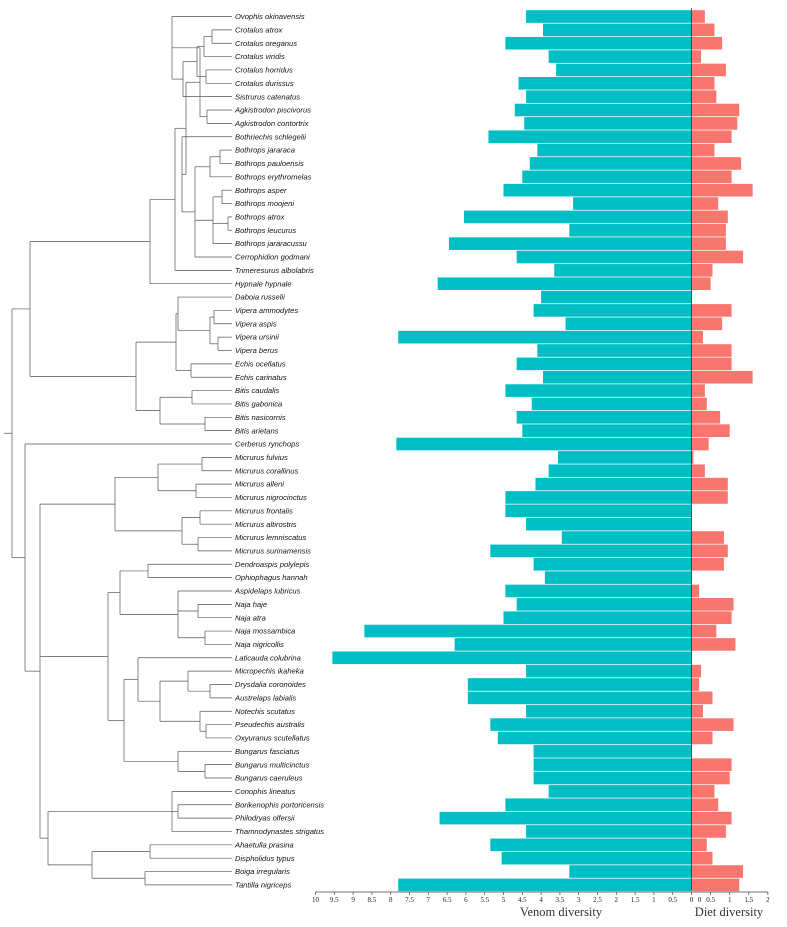  I want to click on diet-tick-label: 1, so click(730, 900).